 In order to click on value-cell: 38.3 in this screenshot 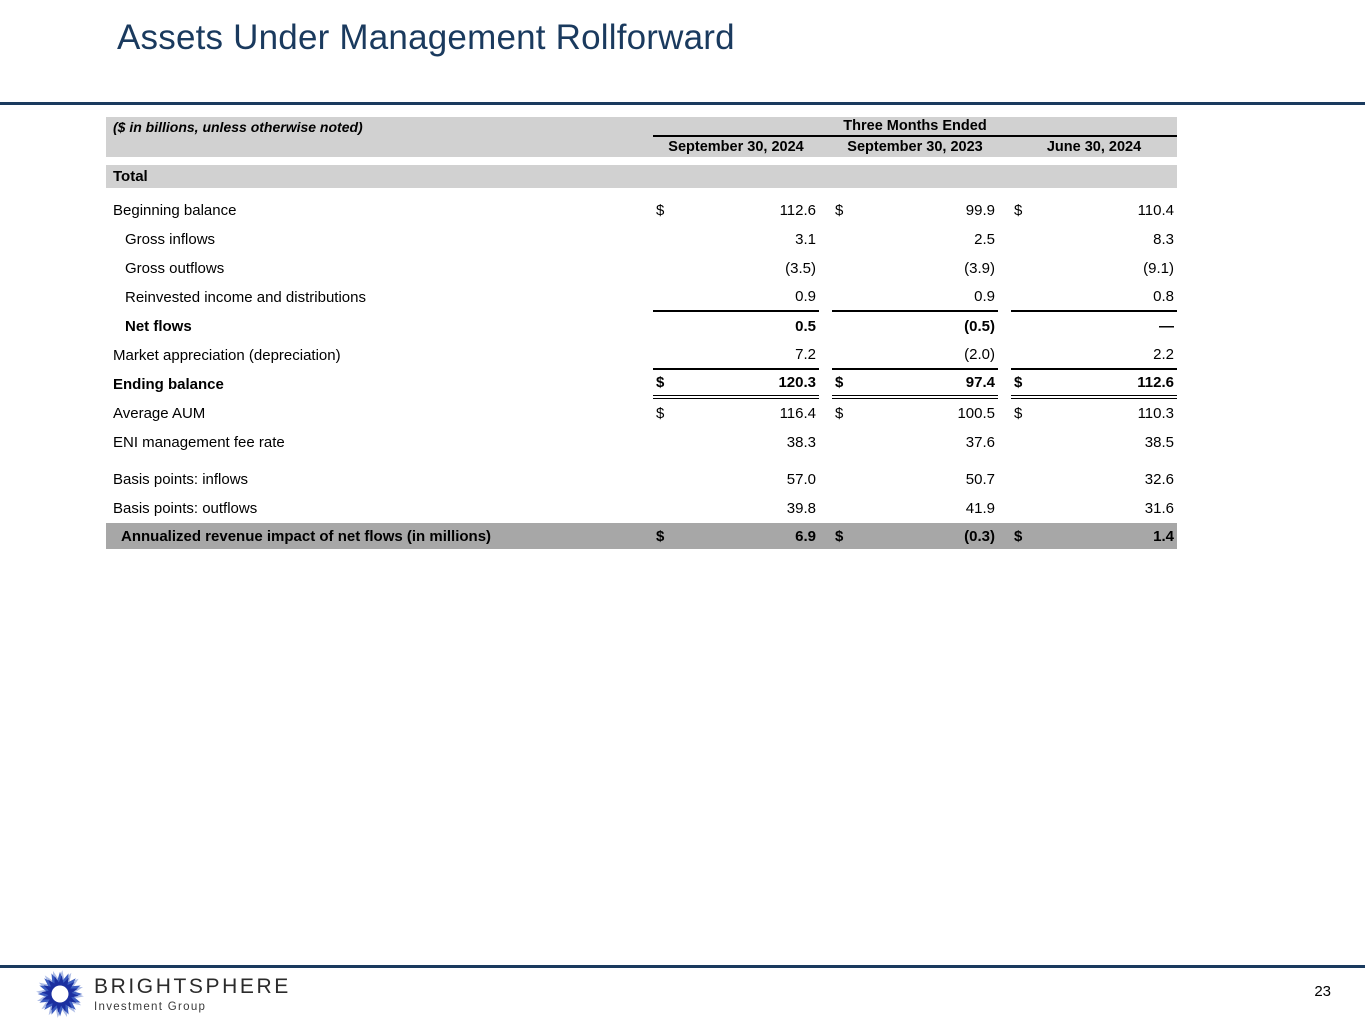, I will do `click(736, 442)`.